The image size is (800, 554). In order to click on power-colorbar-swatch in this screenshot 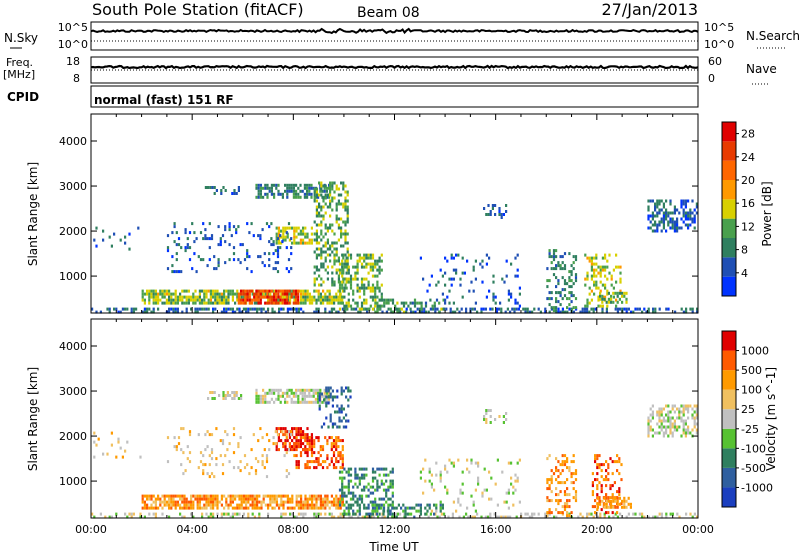, I will do `click(729, 228)`.